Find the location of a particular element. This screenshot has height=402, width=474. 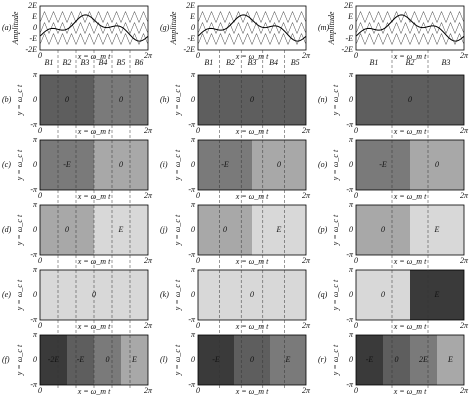

panel-label: (k) is located at coordinates (164, 294).